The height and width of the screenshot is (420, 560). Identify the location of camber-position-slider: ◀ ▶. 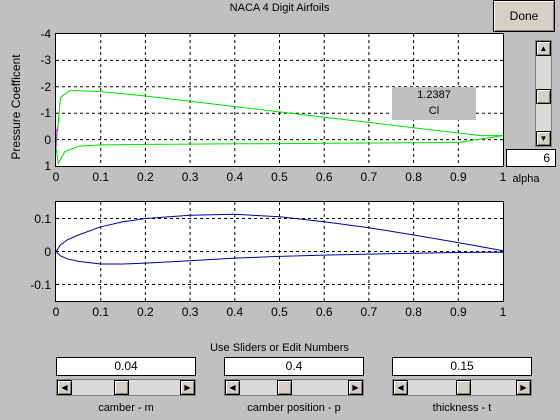
(294, 387).